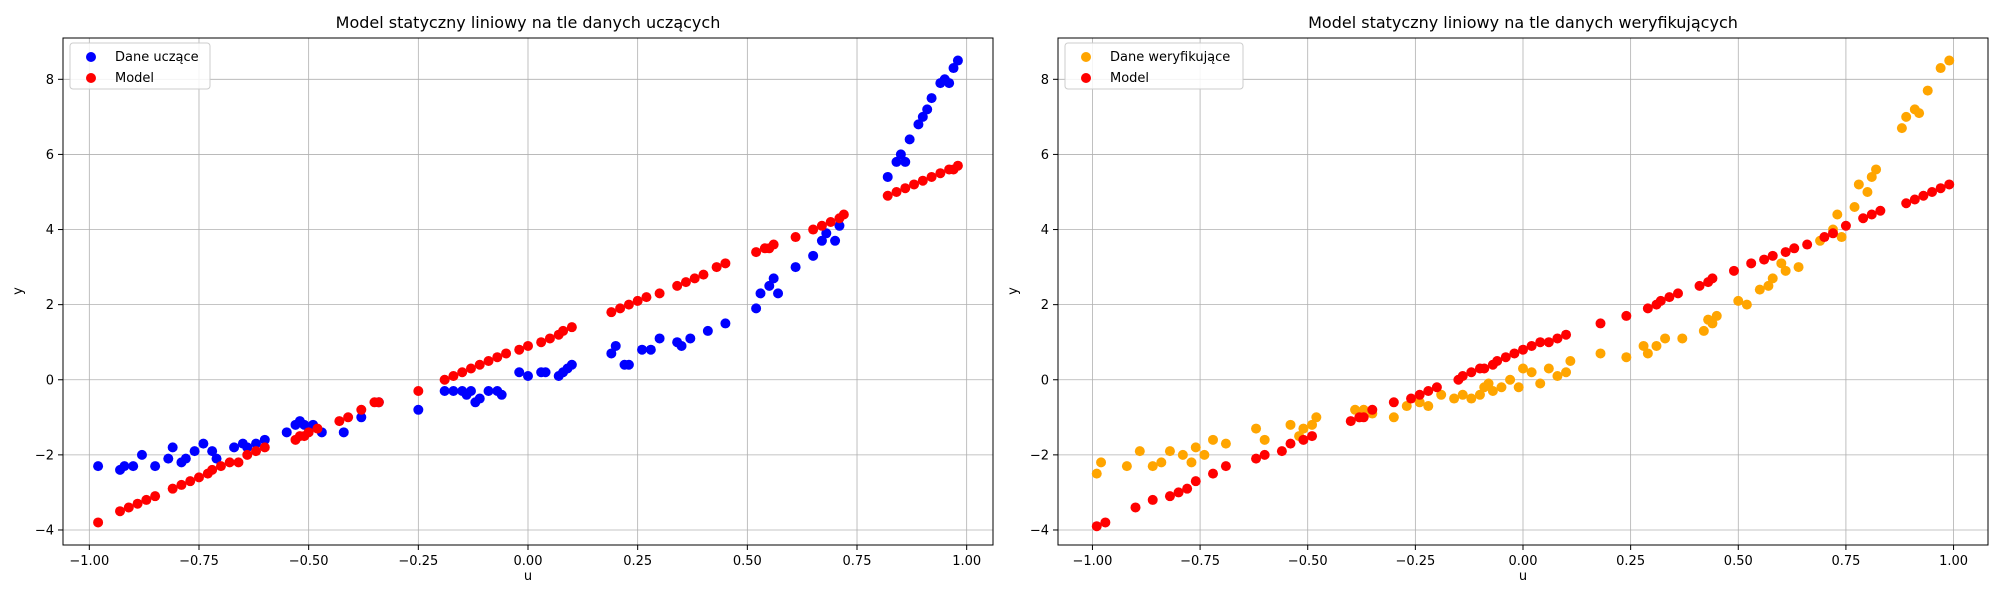 This screenshot has height=600, width=2000. I want to click on legend: Dane uczące Model, so click(140, 66).